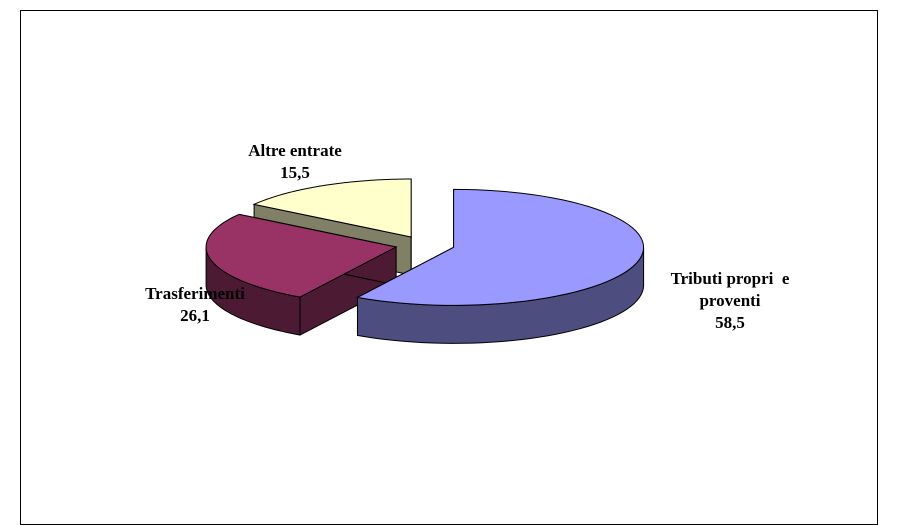 This screenshot has height=525, width=899. Describe the element at coordinates (295, 172) in the screenshot. I see `value-label: 15,5` at that location.